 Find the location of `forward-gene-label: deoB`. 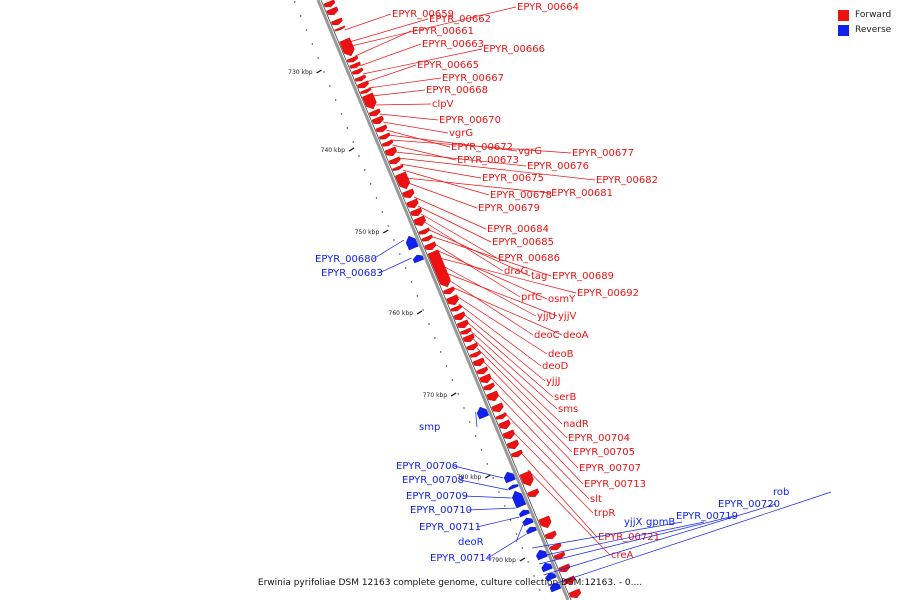

forward-gene-label: deoB is located at coordinates (561, 354).